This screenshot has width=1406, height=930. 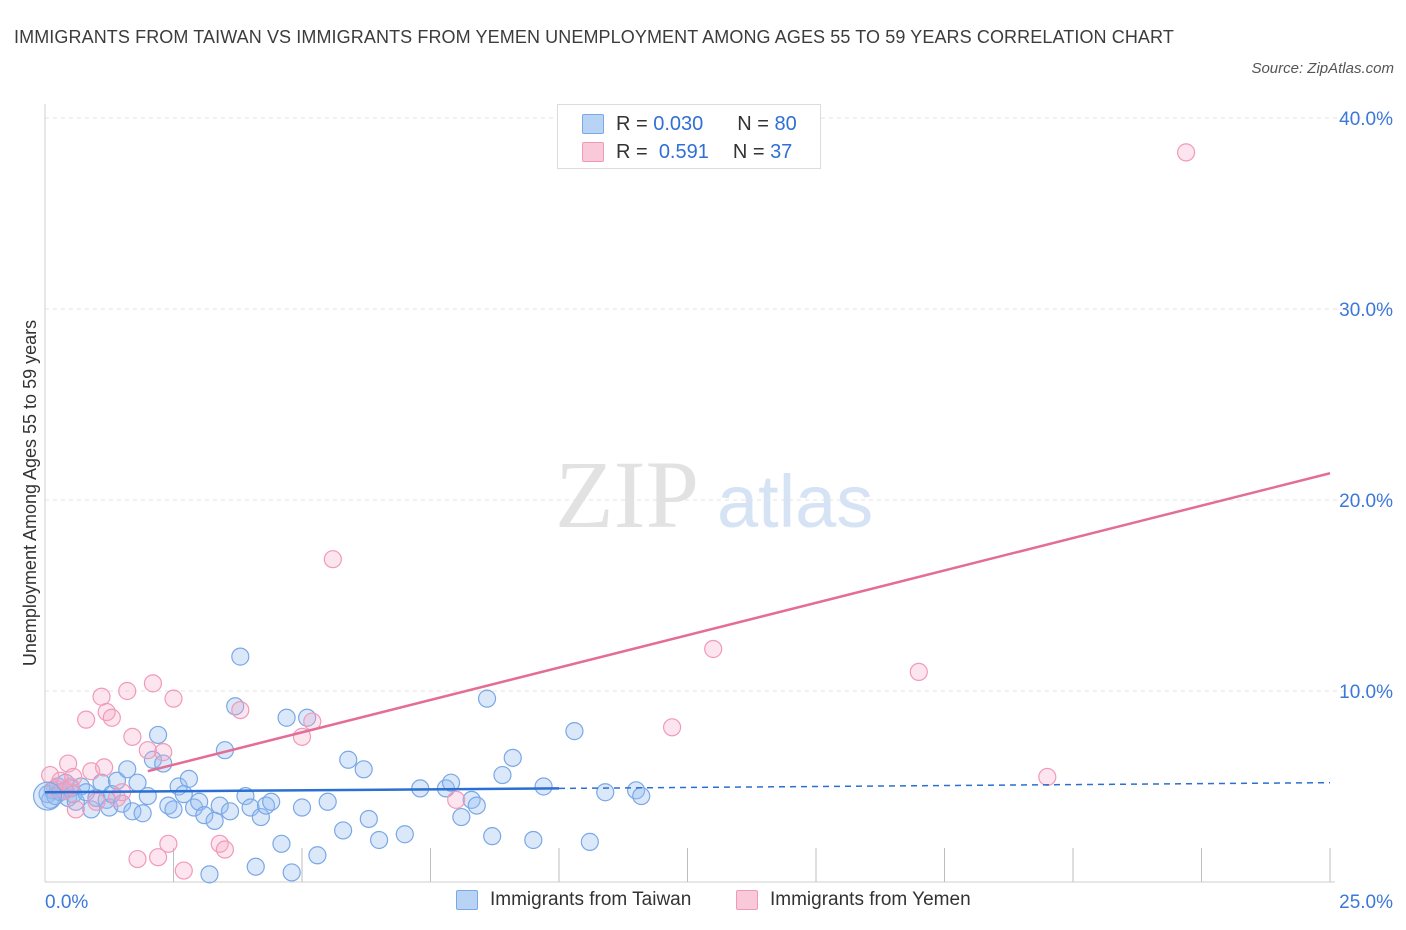 I want to click on yemen-r-value: 0.591, so click(x=683, y=151).